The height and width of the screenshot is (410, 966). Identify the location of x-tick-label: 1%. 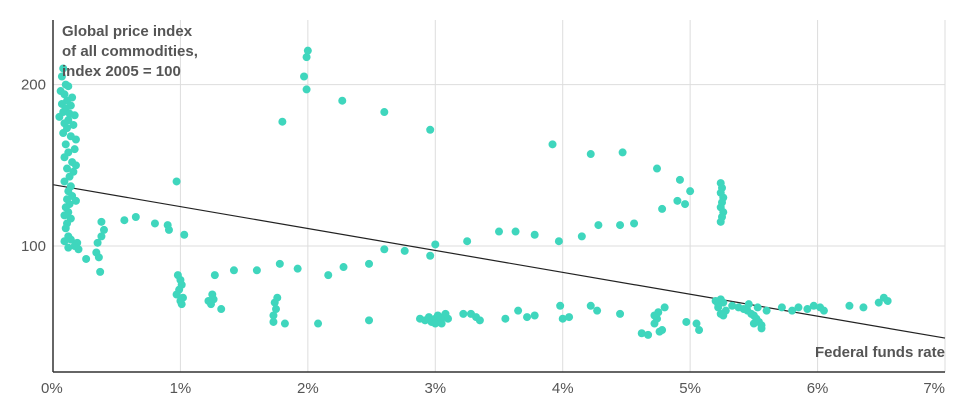
(181, 388).